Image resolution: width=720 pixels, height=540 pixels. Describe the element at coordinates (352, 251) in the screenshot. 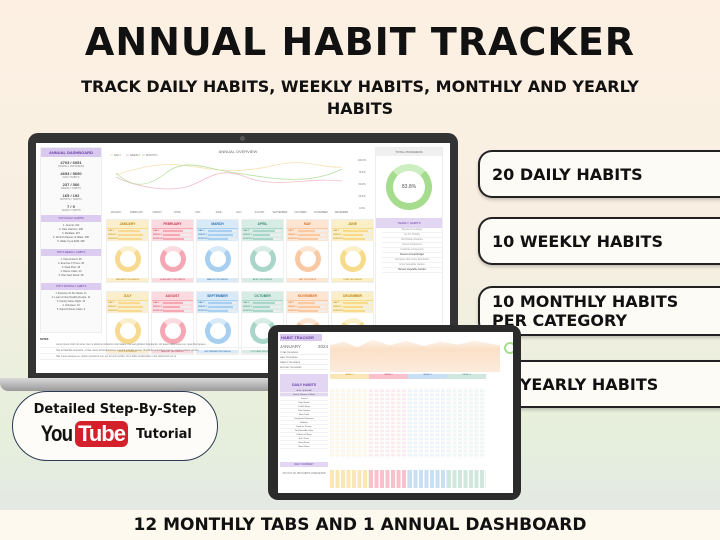

I see `month-card-june: JUNE DAILY WEEKLY MONTHLY JUNE PROGRESS` at that location.